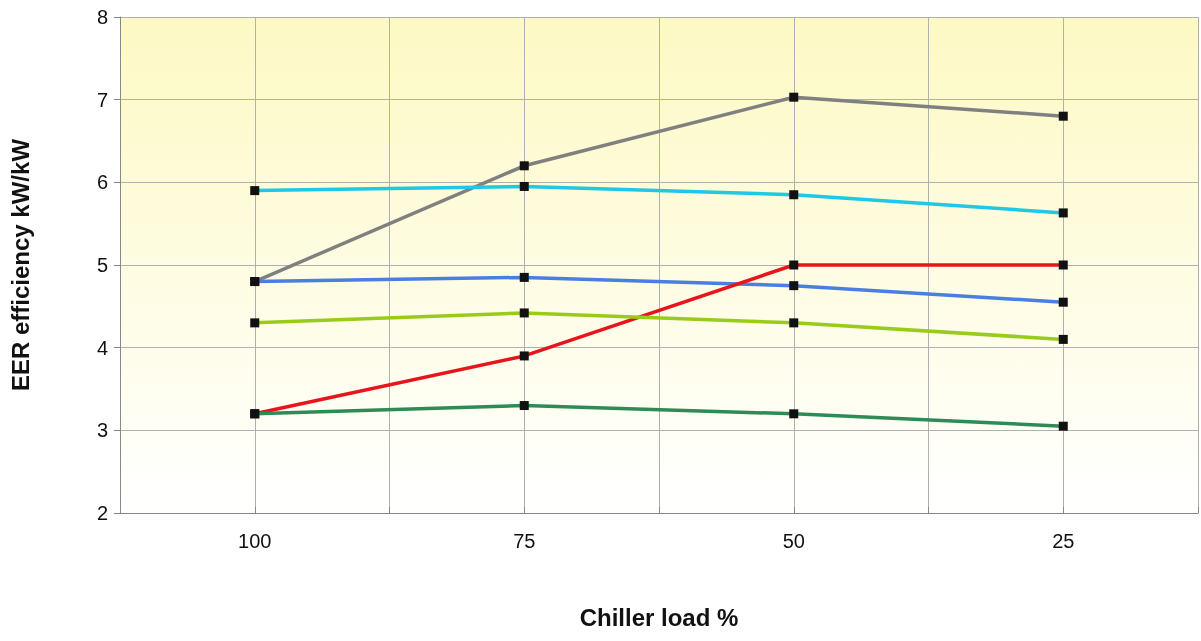 The height and width of the screenshot is (641, 1201). Describe the element at coordinates (102, 347) in the screenshot. I see `y-tick-label: 4` at that location.